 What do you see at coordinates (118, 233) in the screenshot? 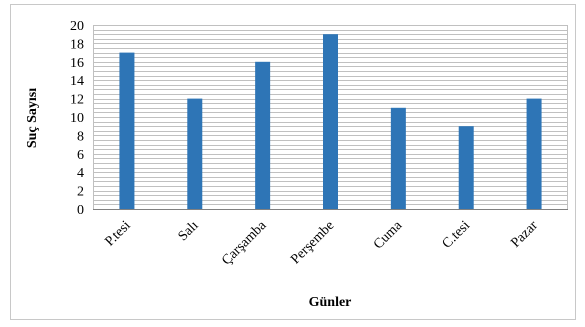
I see `x-tick-label: P.tesi` at bounding box center [118, 233].